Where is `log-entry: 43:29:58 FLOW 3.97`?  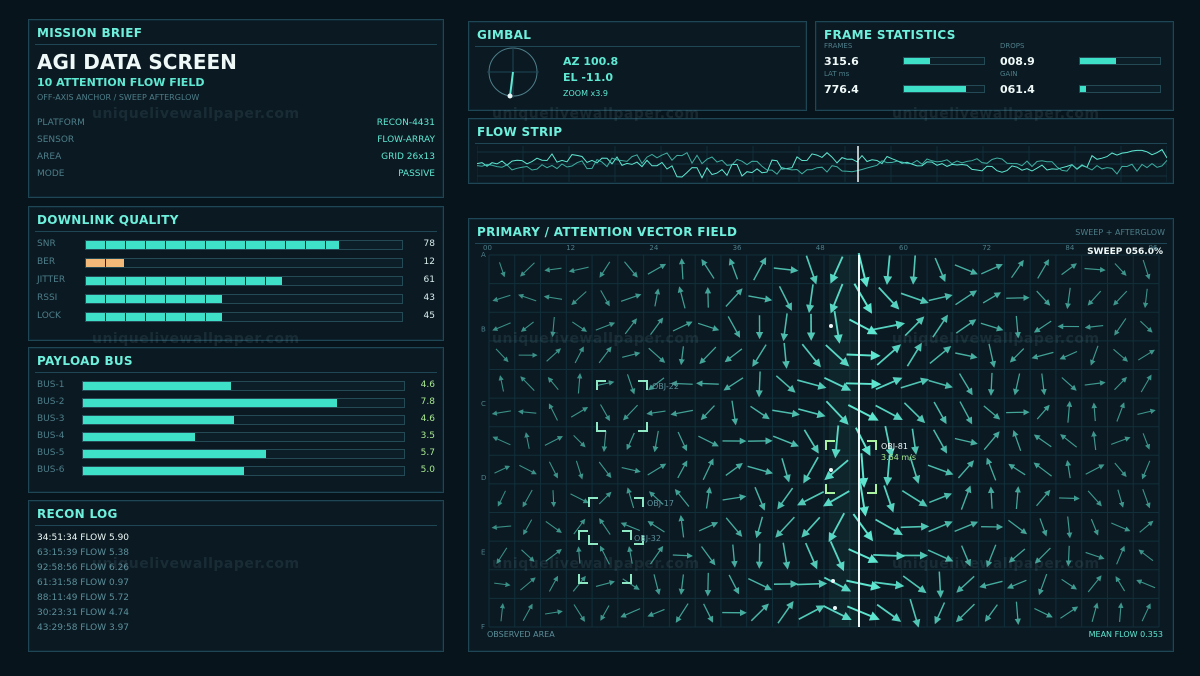 log-entry: 43:29:58 FLOW 3.97 is located at coordinates (83, 628).